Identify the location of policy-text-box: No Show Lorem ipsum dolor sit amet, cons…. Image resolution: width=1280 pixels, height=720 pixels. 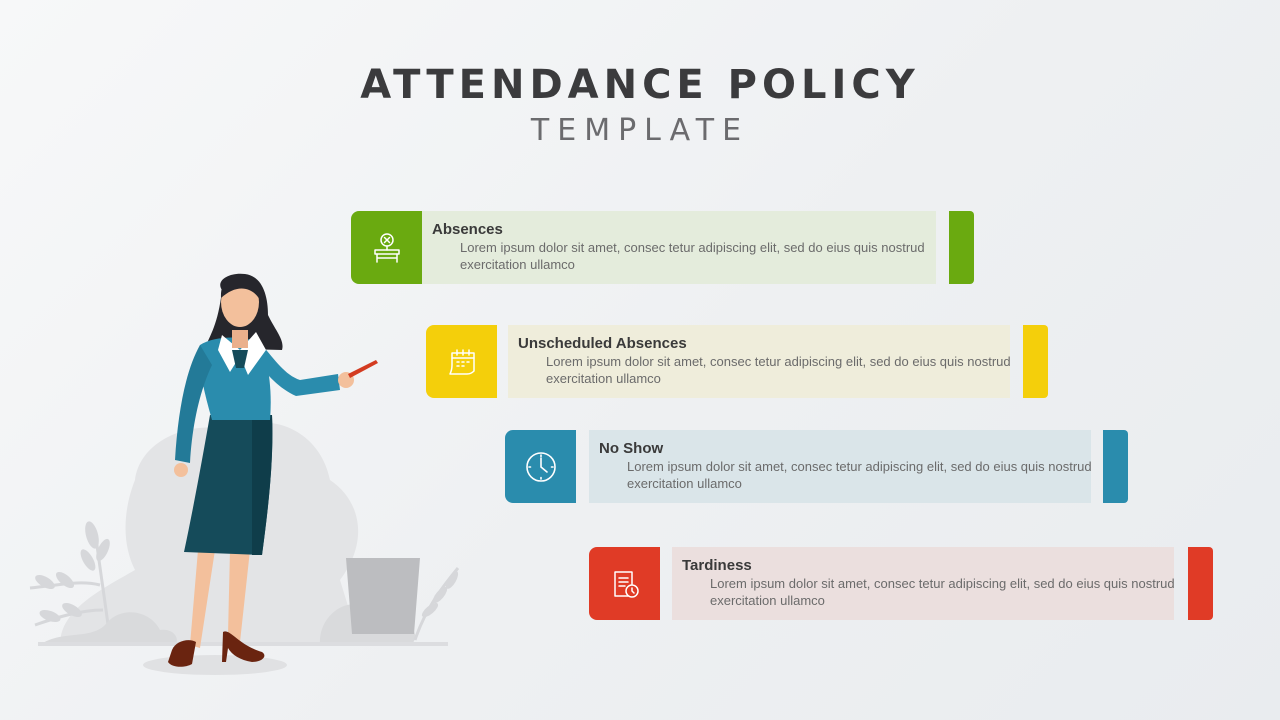
(840, 466).